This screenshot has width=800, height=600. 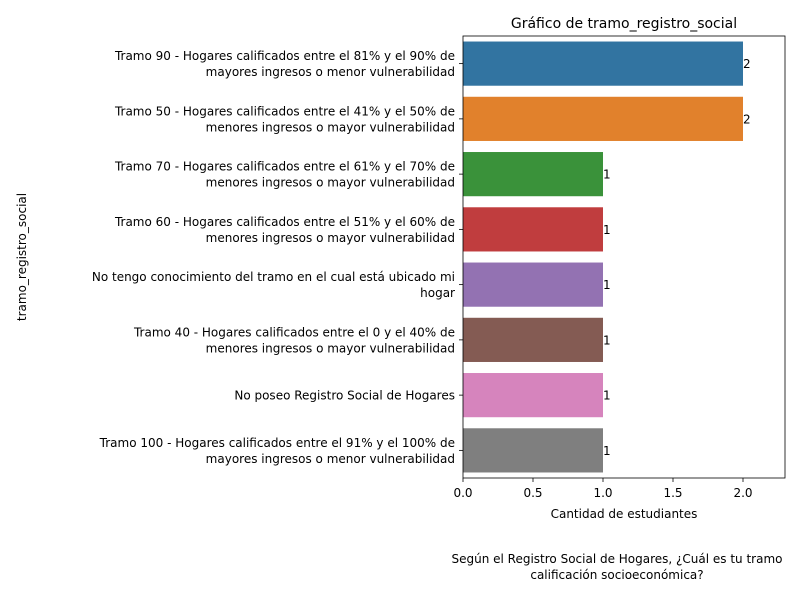 What do you see at coordinates (344, 396) in the screenshot?
I see `y-tick-label: No poseo Registro Social de Hogares` at bounding box center [344, 396].